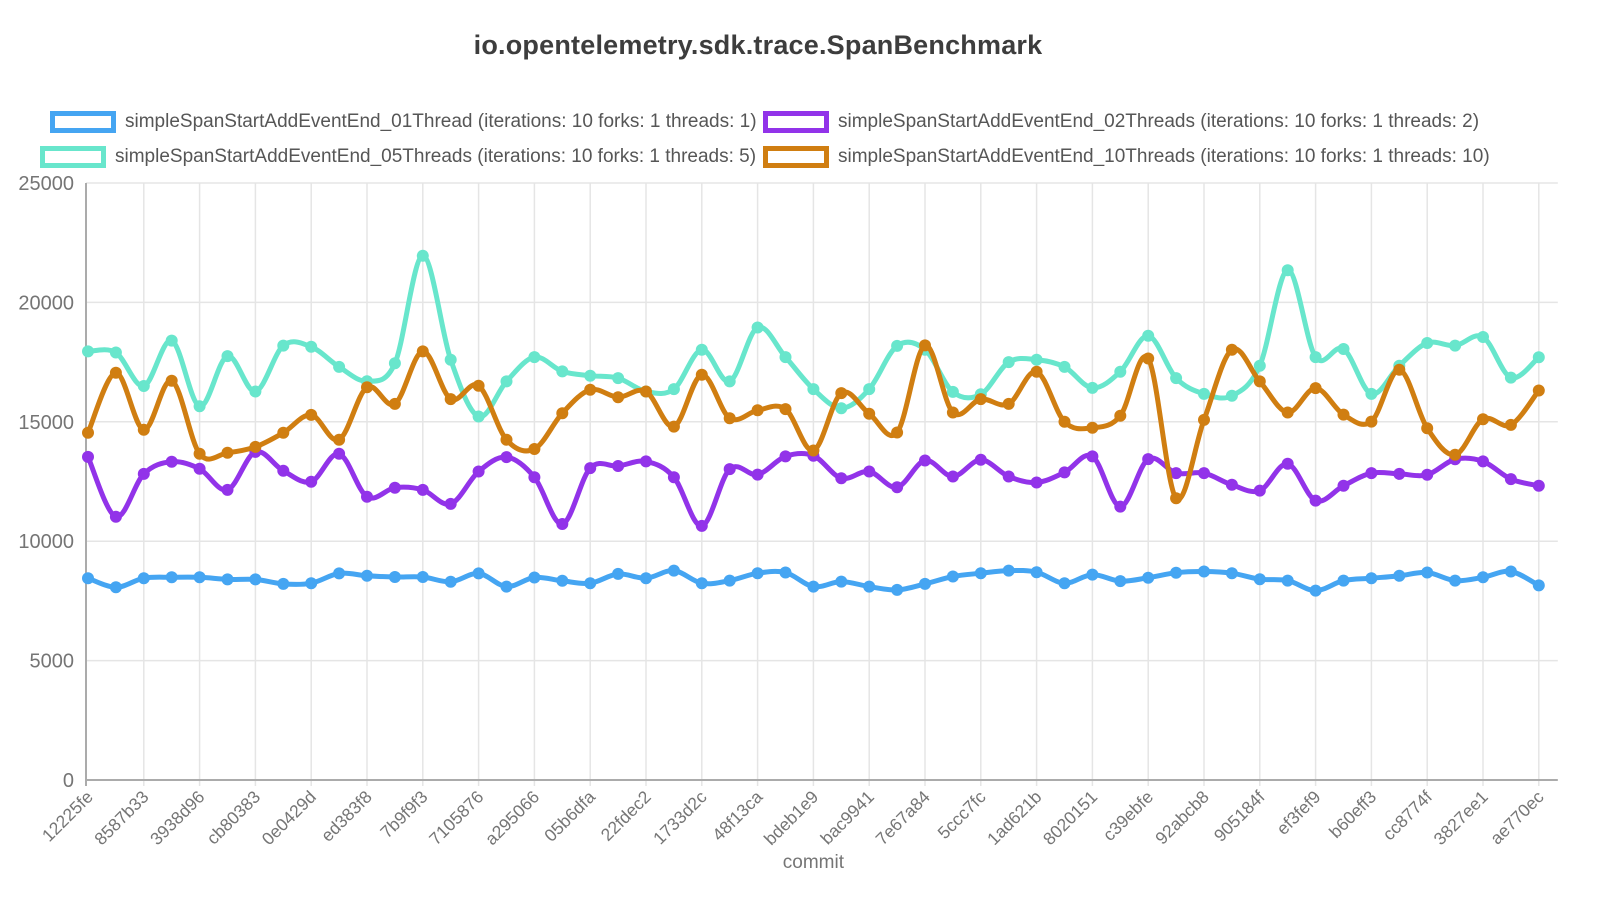 The width and height of the screenshot is (1600, 911). I want to click on x-tick-label-1733d2c: 1733d2c, so click(680, 818).